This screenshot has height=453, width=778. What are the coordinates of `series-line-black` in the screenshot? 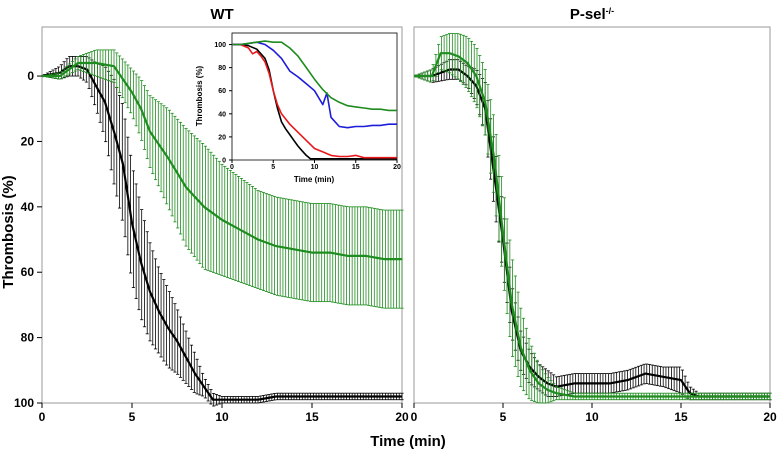 It's located at (314, 101).